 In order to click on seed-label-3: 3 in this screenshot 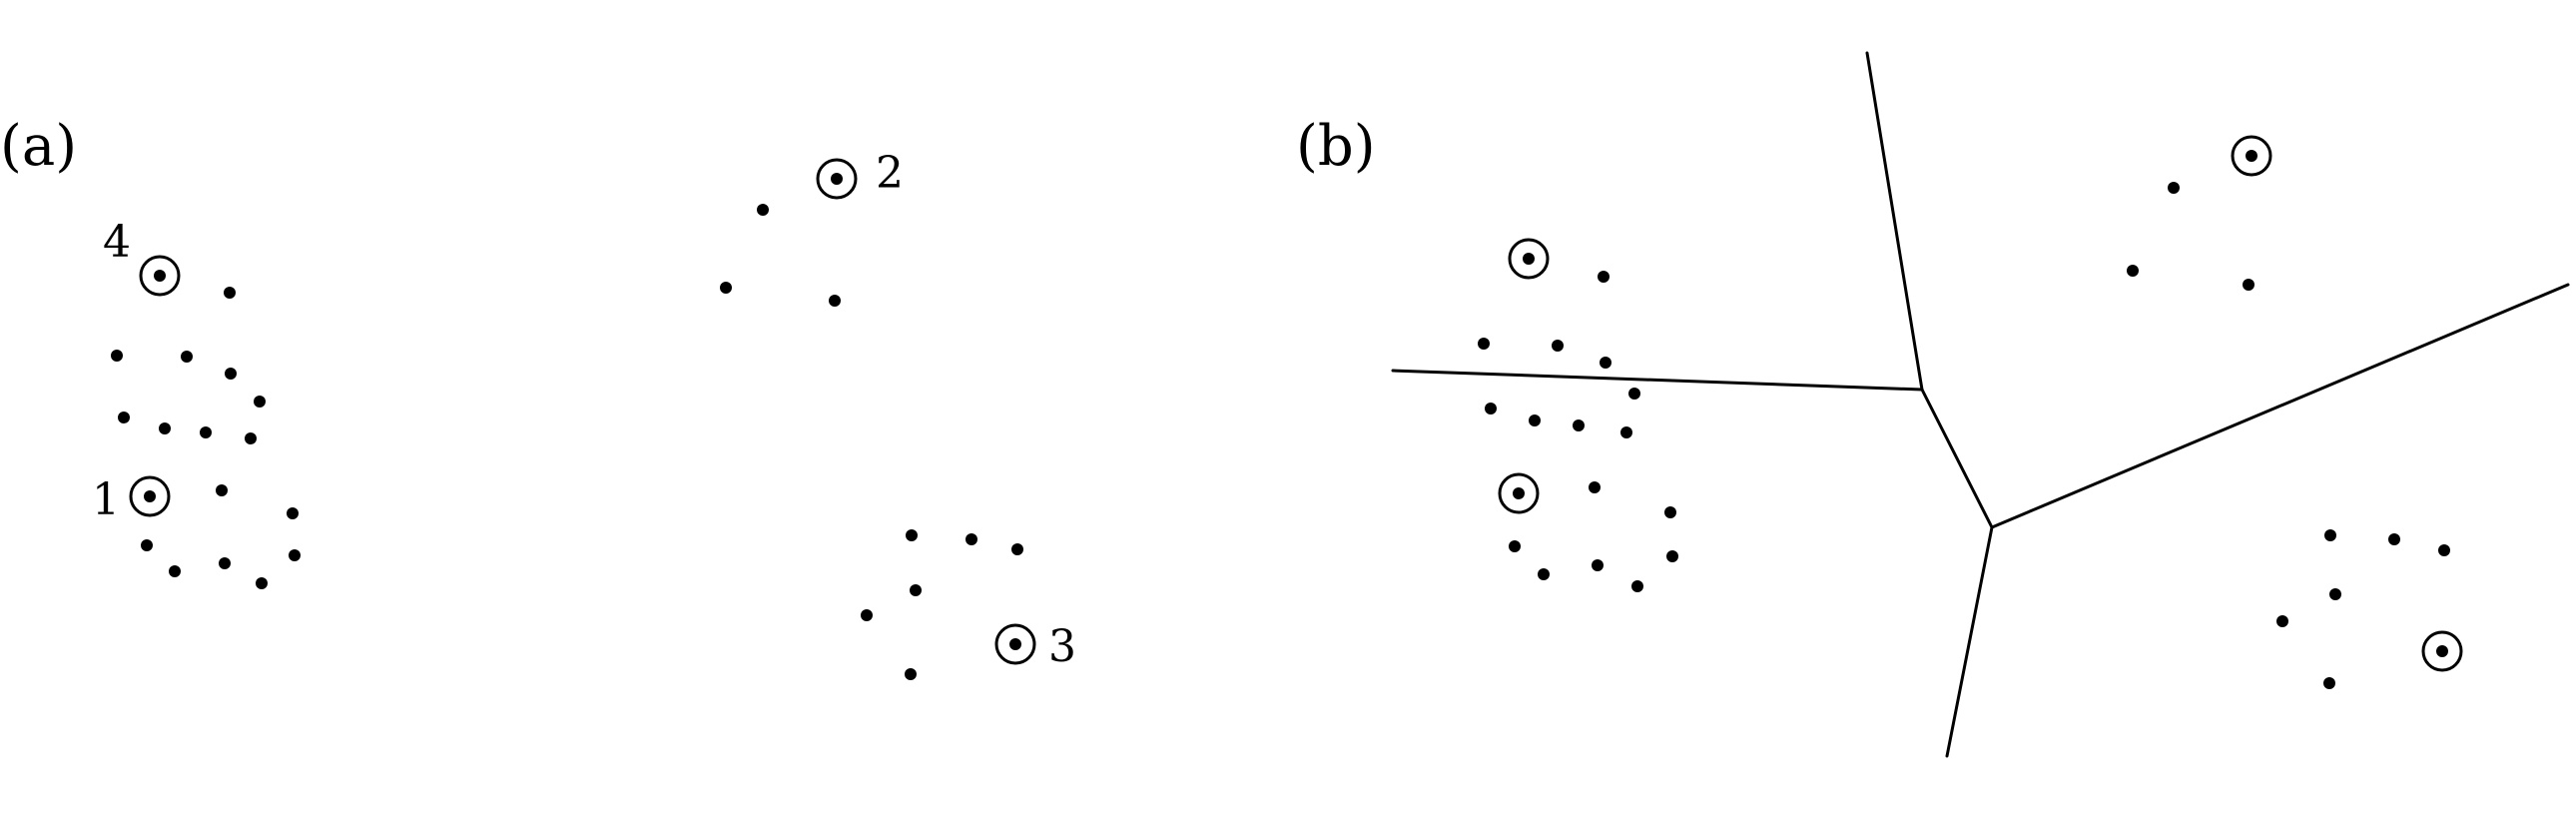, I will do `click(1062, 646)`.